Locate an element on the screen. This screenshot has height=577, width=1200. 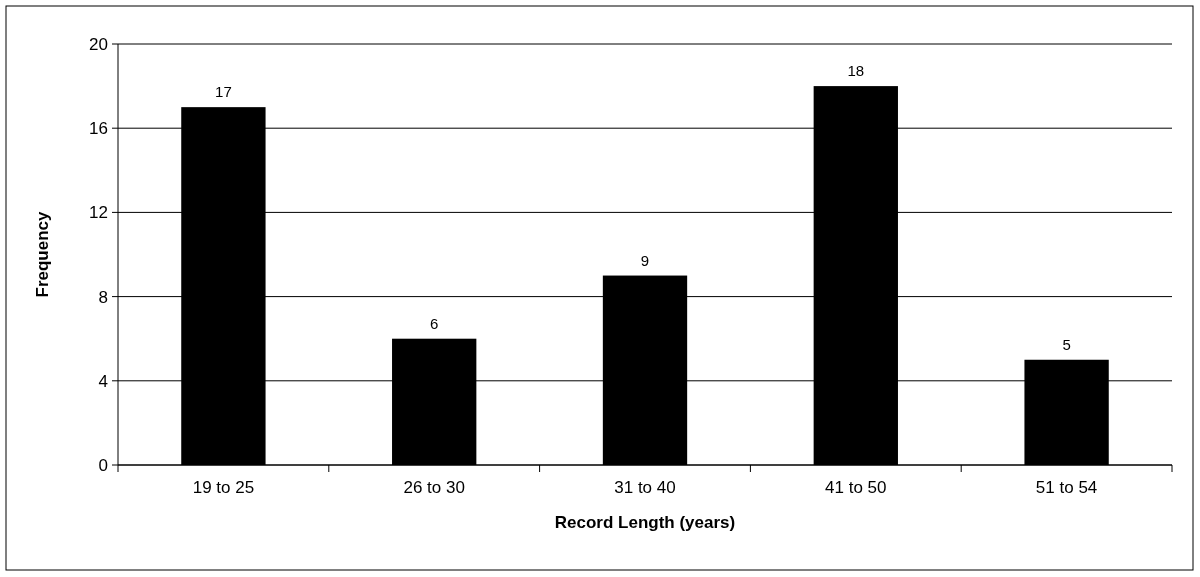
data-label: 18 is located at coordinates (856, 71).